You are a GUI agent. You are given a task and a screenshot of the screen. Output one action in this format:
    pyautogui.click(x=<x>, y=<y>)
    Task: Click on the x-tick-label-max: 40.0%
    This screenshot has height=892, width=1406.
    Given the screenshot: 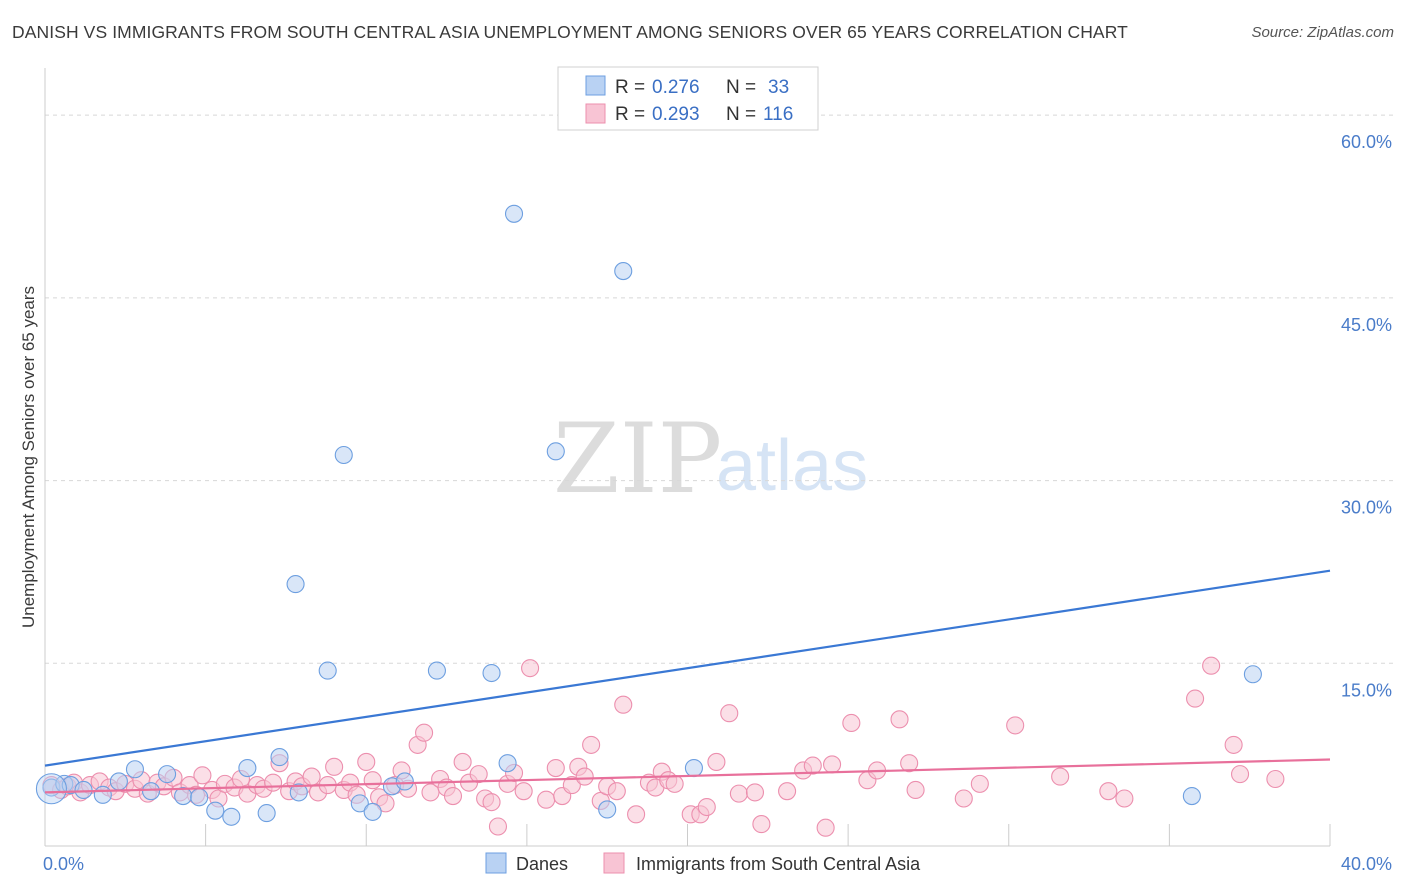 What is the action you would take?
    pyautogui.click(x=1366, y=864)
    